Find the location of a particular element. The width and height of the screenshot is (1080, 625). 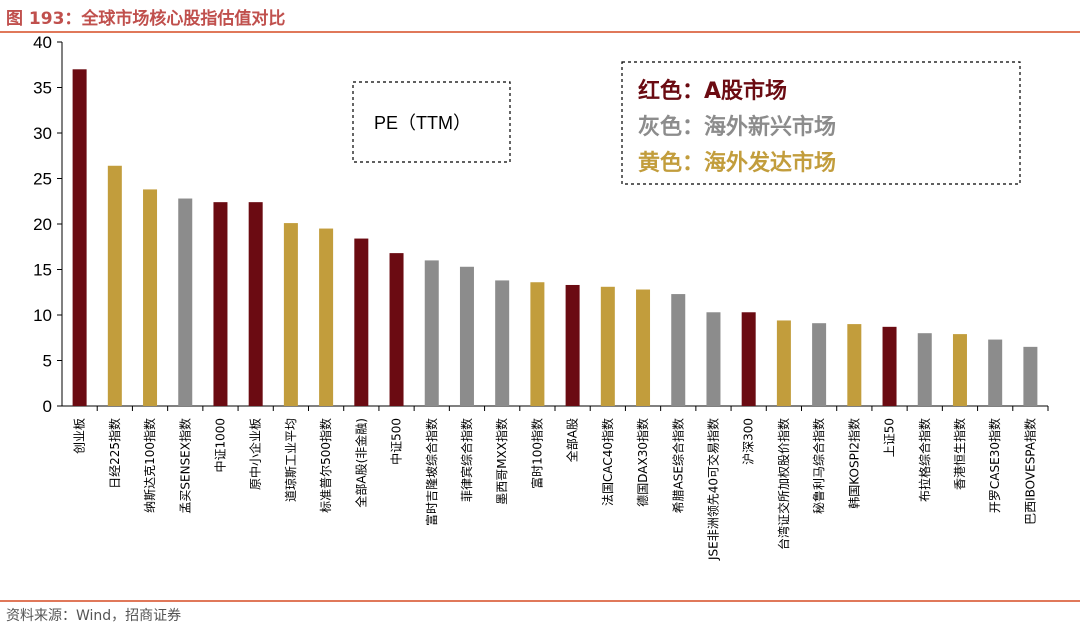

x-tick-label: 孟买SENSEX指数 is located at coordinates (184, 466).